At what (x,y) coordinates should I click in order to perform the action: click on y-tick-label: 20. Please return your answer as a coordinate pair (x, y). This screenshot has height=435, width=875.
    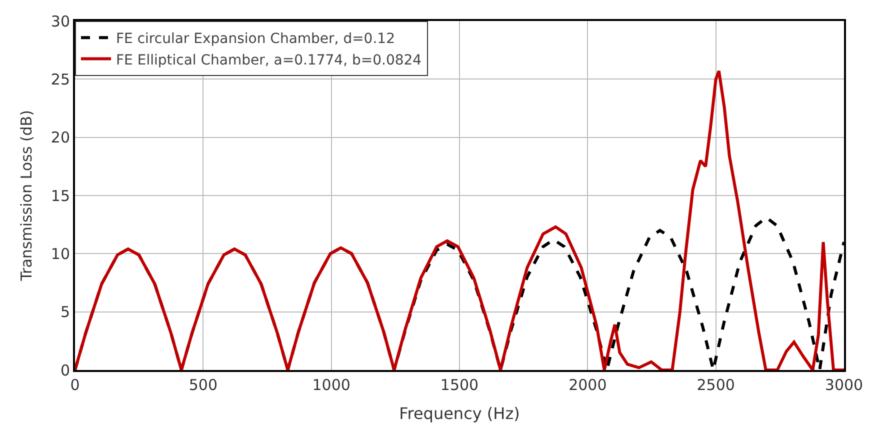
    Looking at the image, I should click on (60, 137).